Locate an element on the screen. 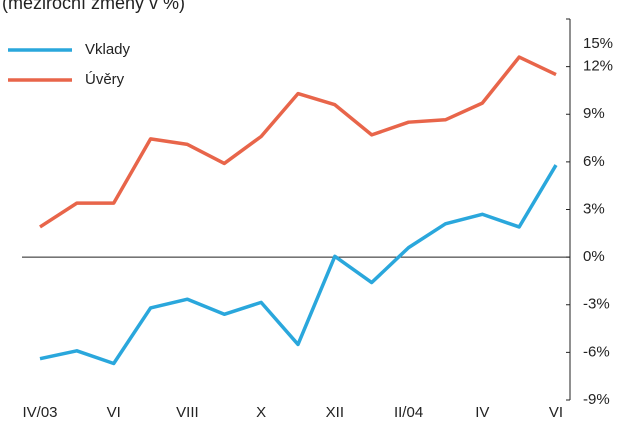  x-tick-label: X is located at coordinates (261, 412).